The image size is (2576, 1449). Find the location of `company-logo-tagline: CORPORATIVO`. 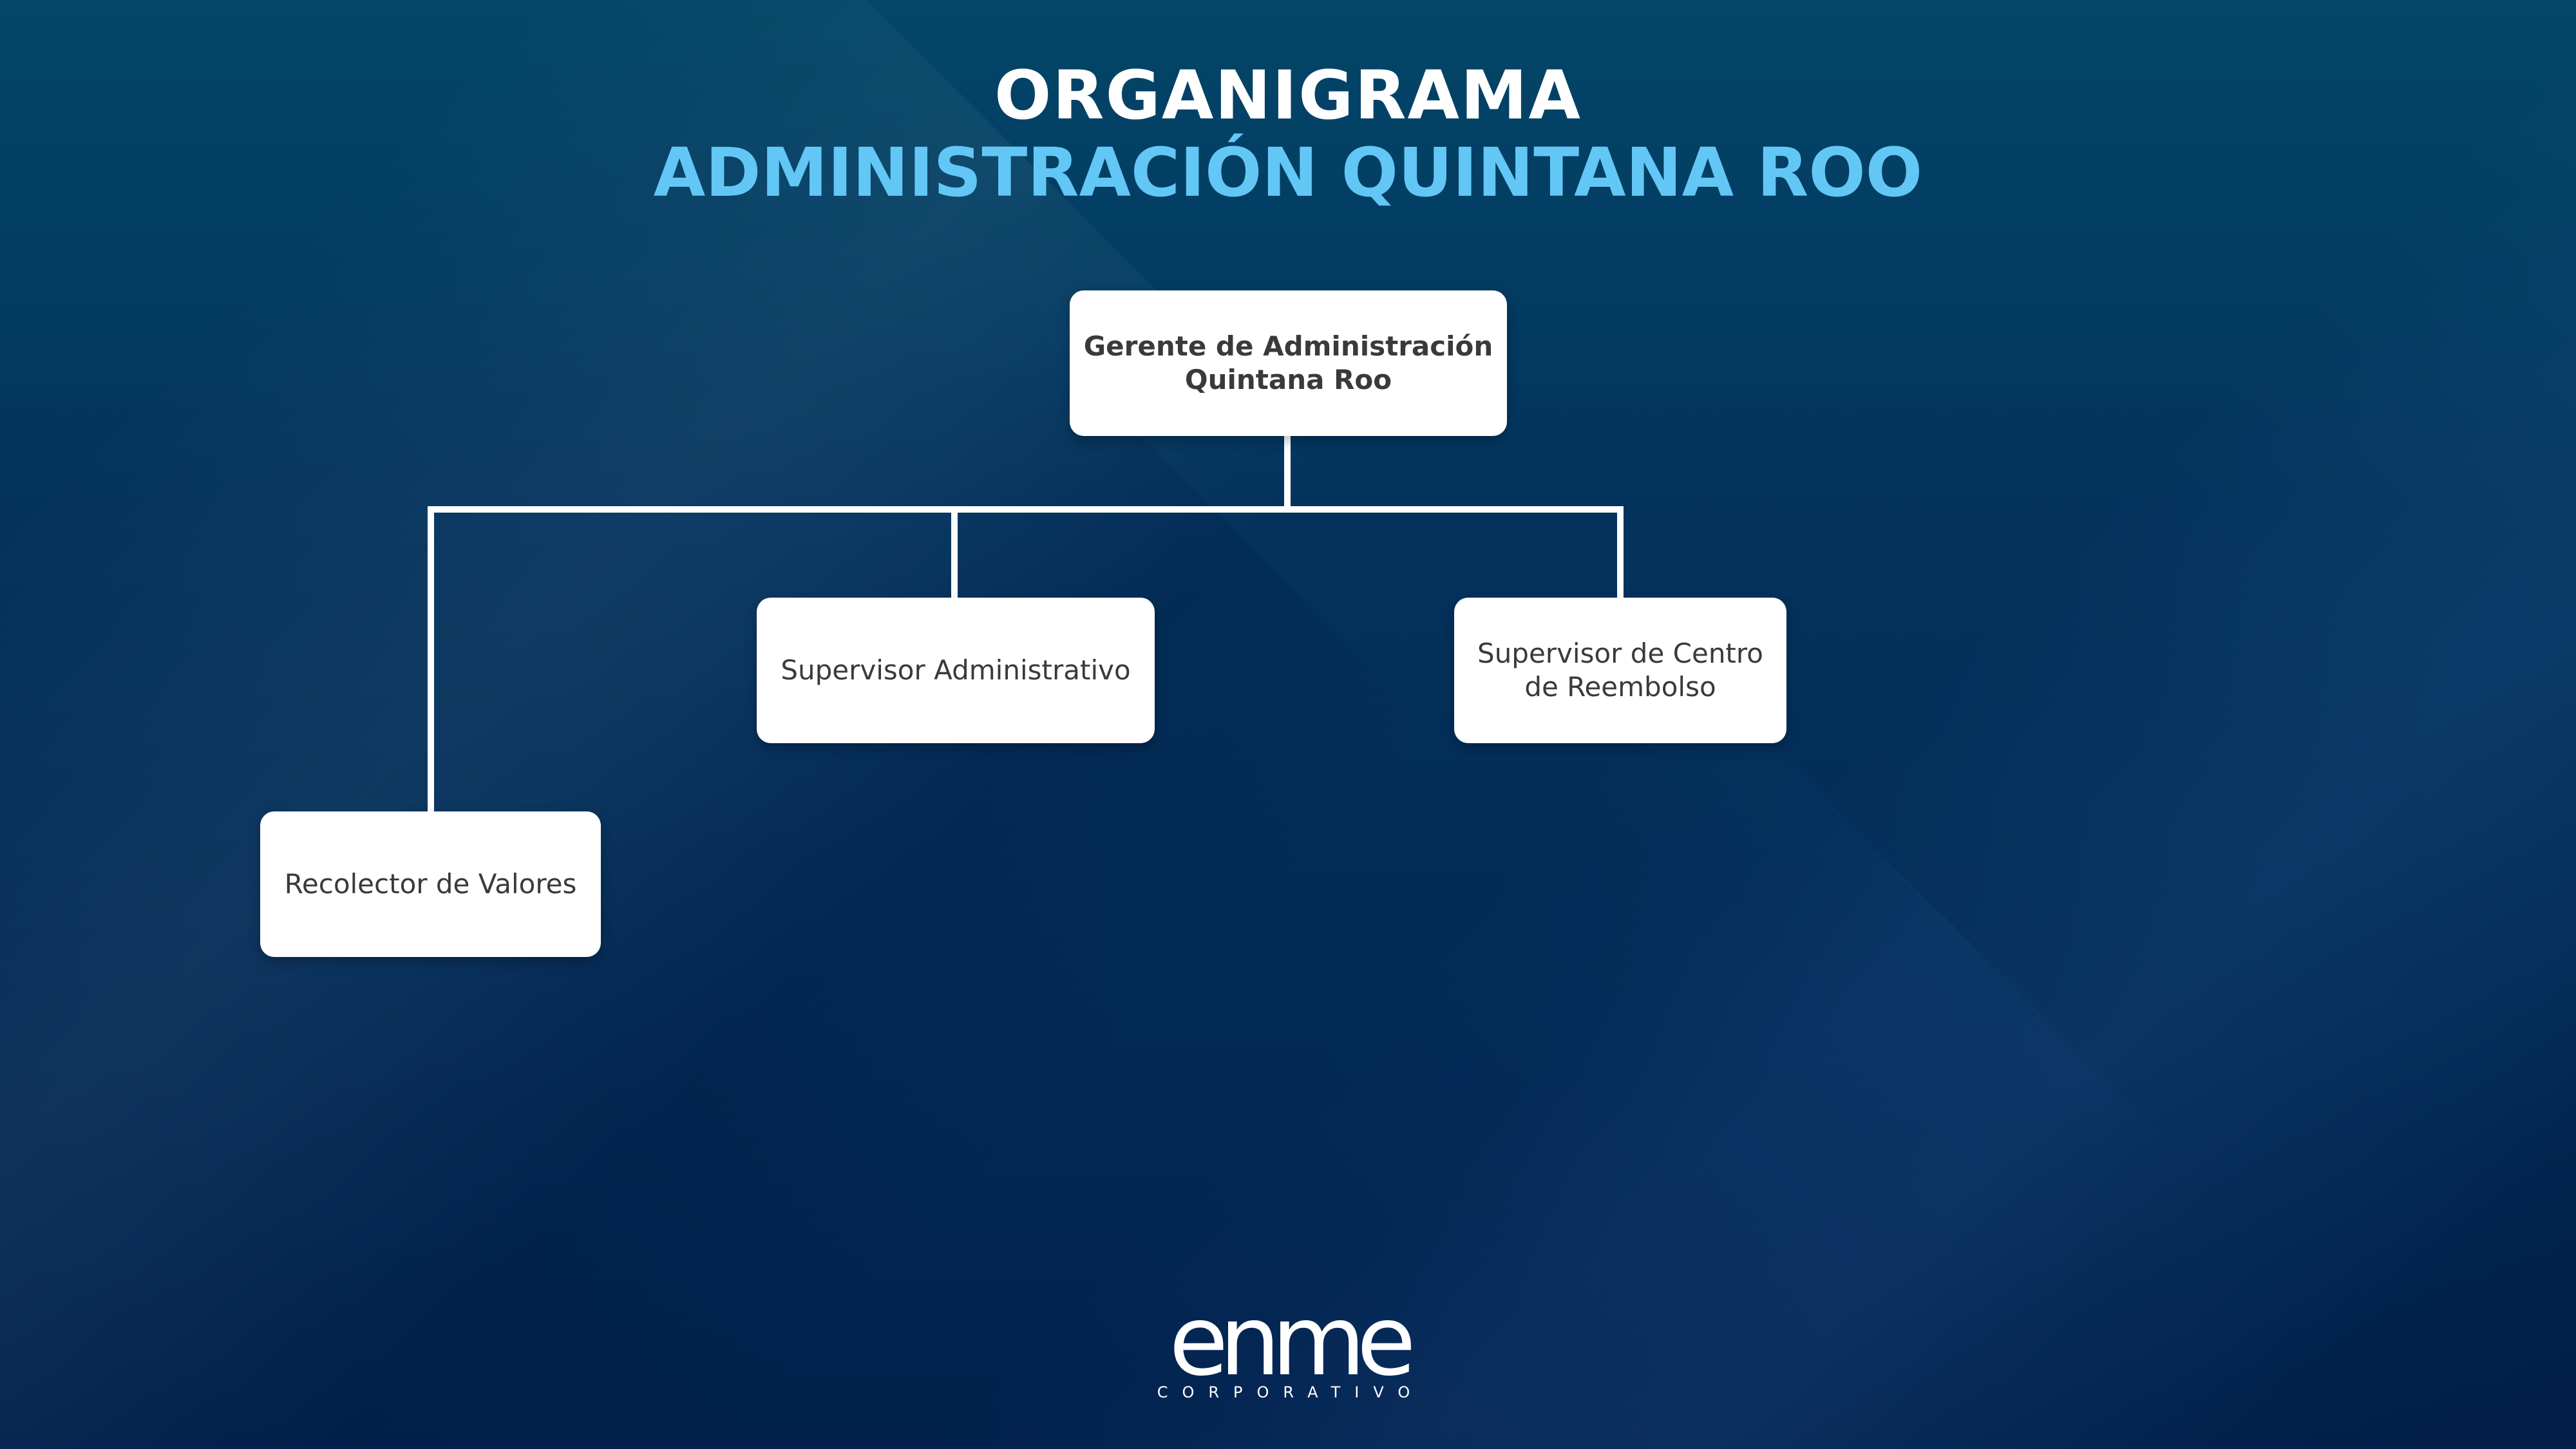

company-logo-tagline: CORPORATIVO is located at coordinates (1291, 1392).